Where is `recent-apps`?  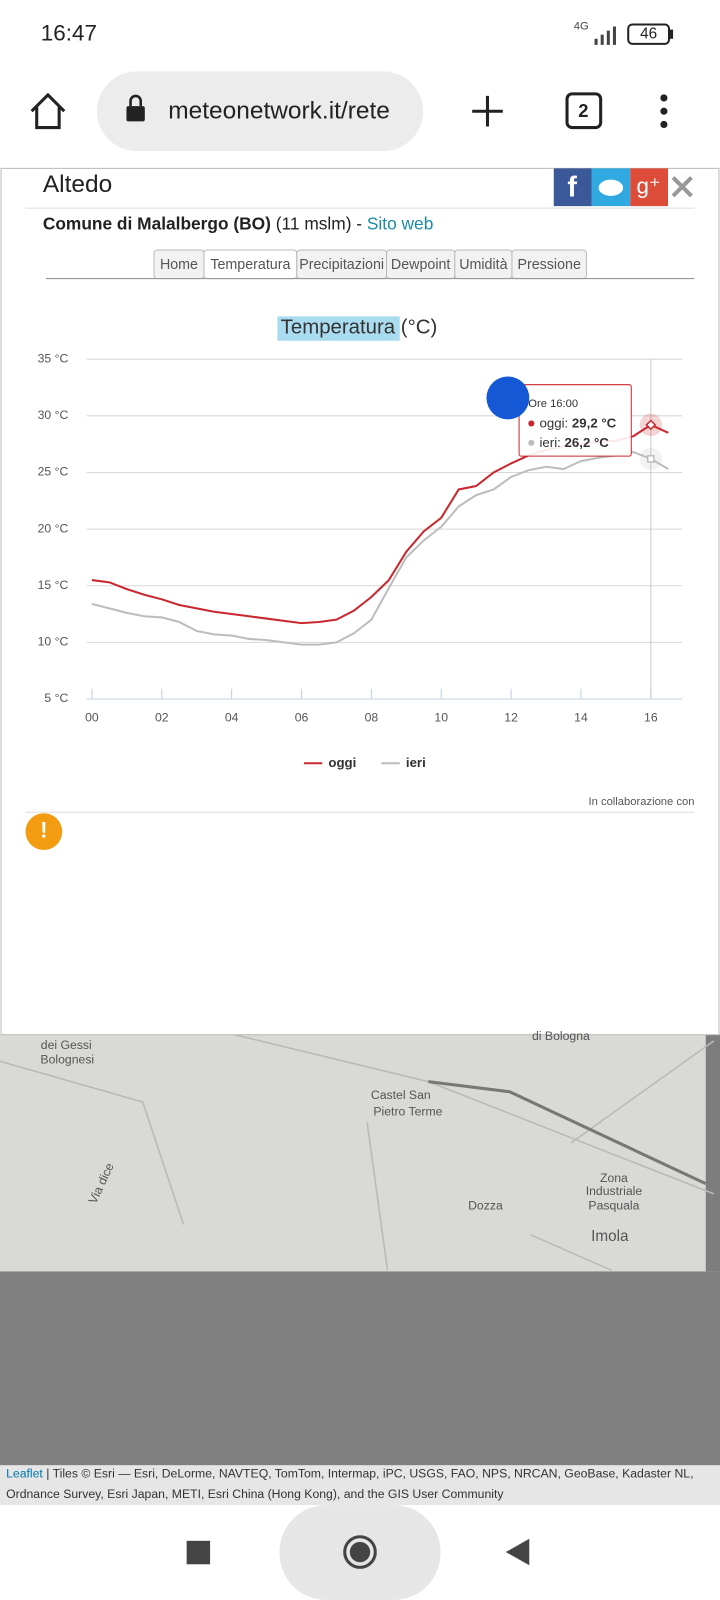
recent-apps is located at coordinates (198, 1552).